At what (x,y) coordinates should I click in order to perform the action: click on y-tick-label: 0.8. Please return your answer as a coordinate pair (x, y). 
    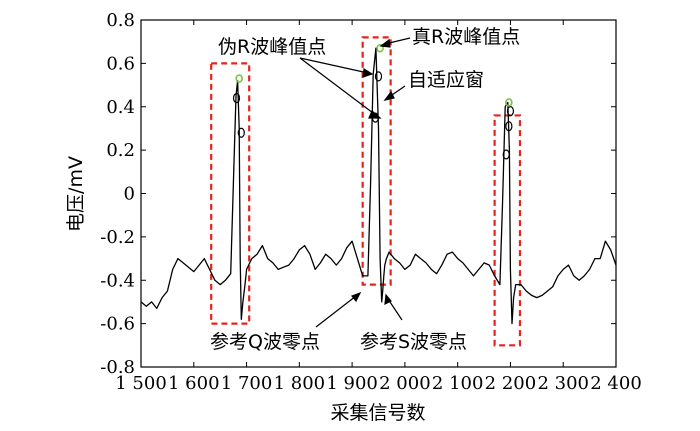
    Looking at the image, I should click on (120, 20).